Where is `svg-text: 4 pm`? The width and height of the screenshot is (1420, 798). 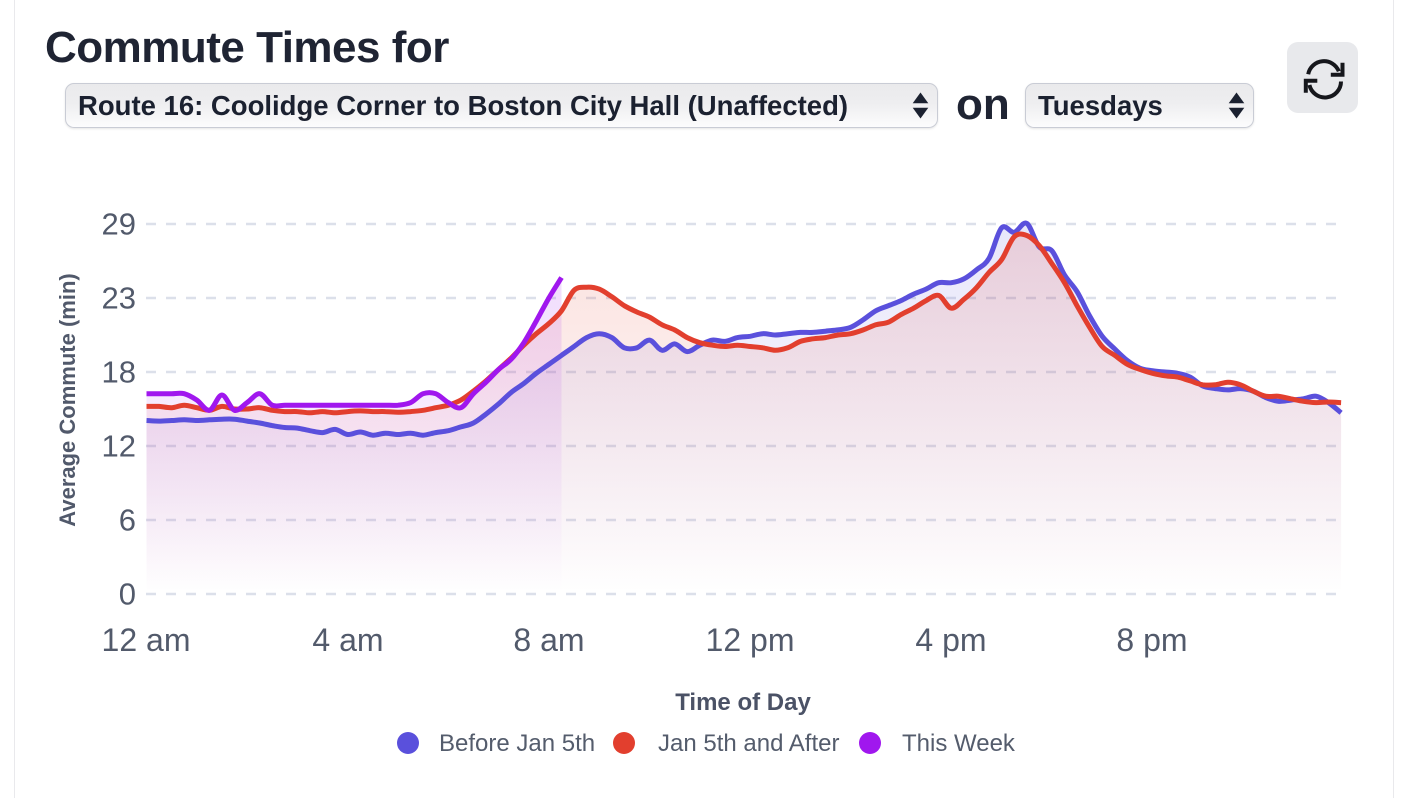
svg-text: 4 pm is located at coordinates (950, 640).